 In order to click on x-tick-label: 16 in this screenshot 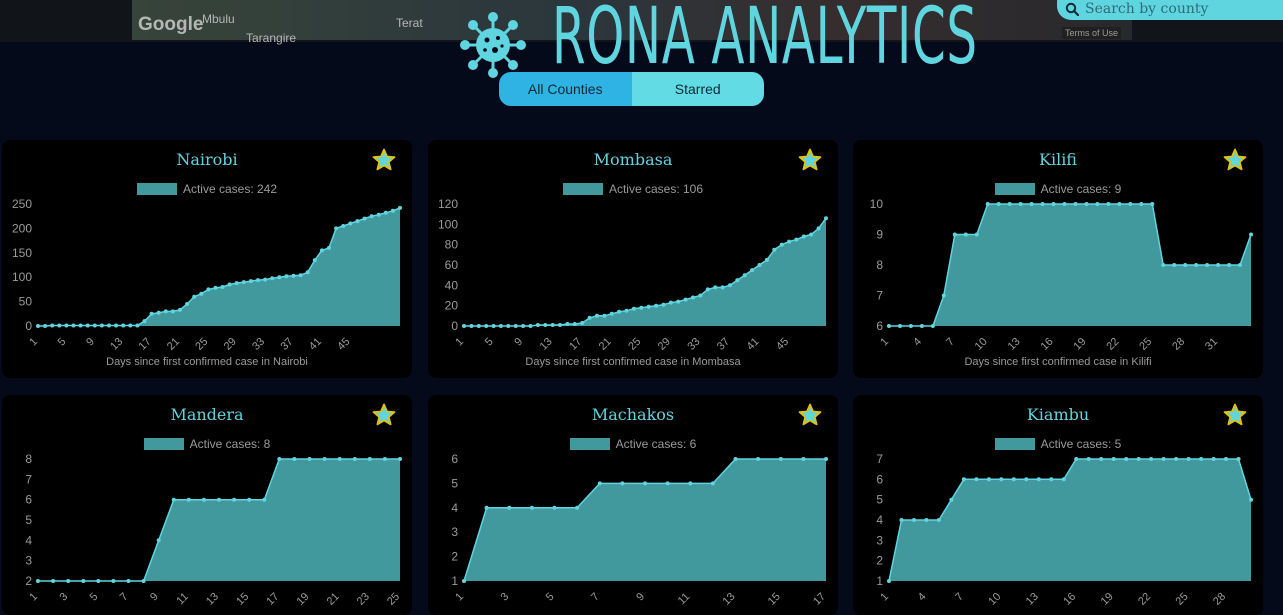, I will do `click(1047, 344)`.